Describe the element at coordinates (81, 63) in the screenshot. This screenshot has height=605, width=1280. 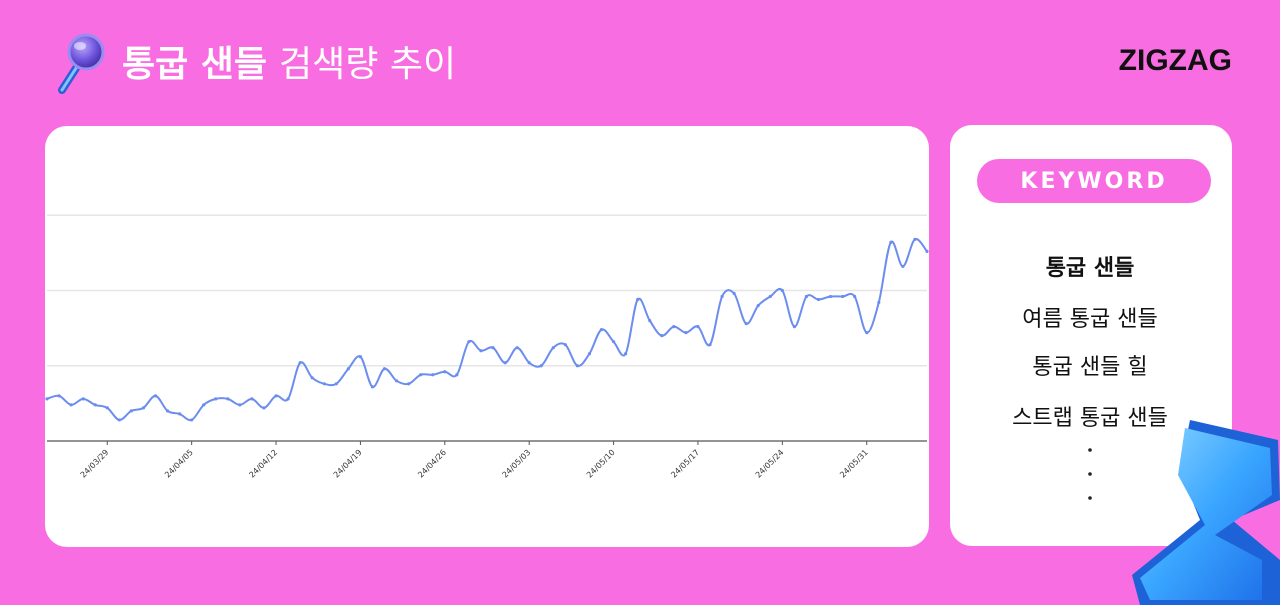
I see `magnifier-icon` at that location.